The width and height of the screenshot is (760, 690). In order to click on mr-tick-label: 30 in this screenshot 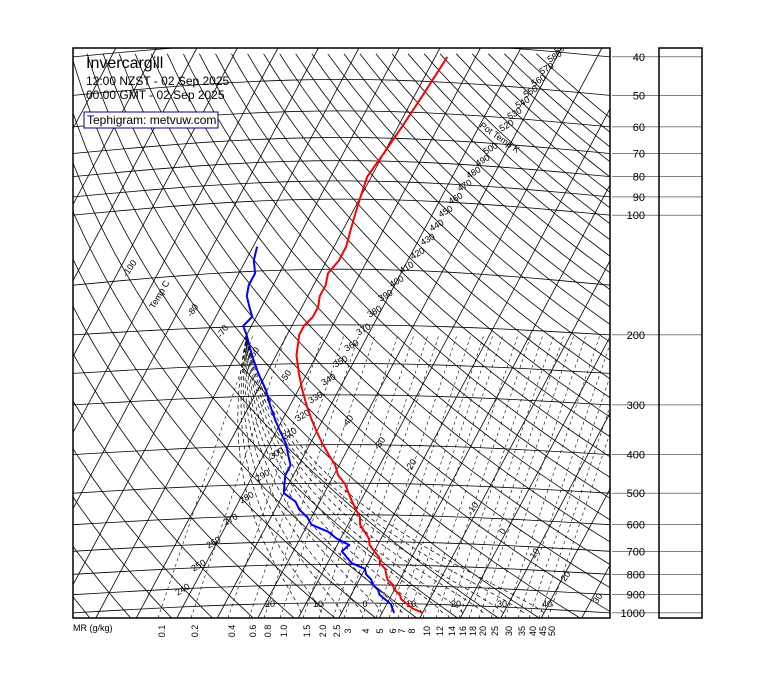, I will do `click(509, 631)`.